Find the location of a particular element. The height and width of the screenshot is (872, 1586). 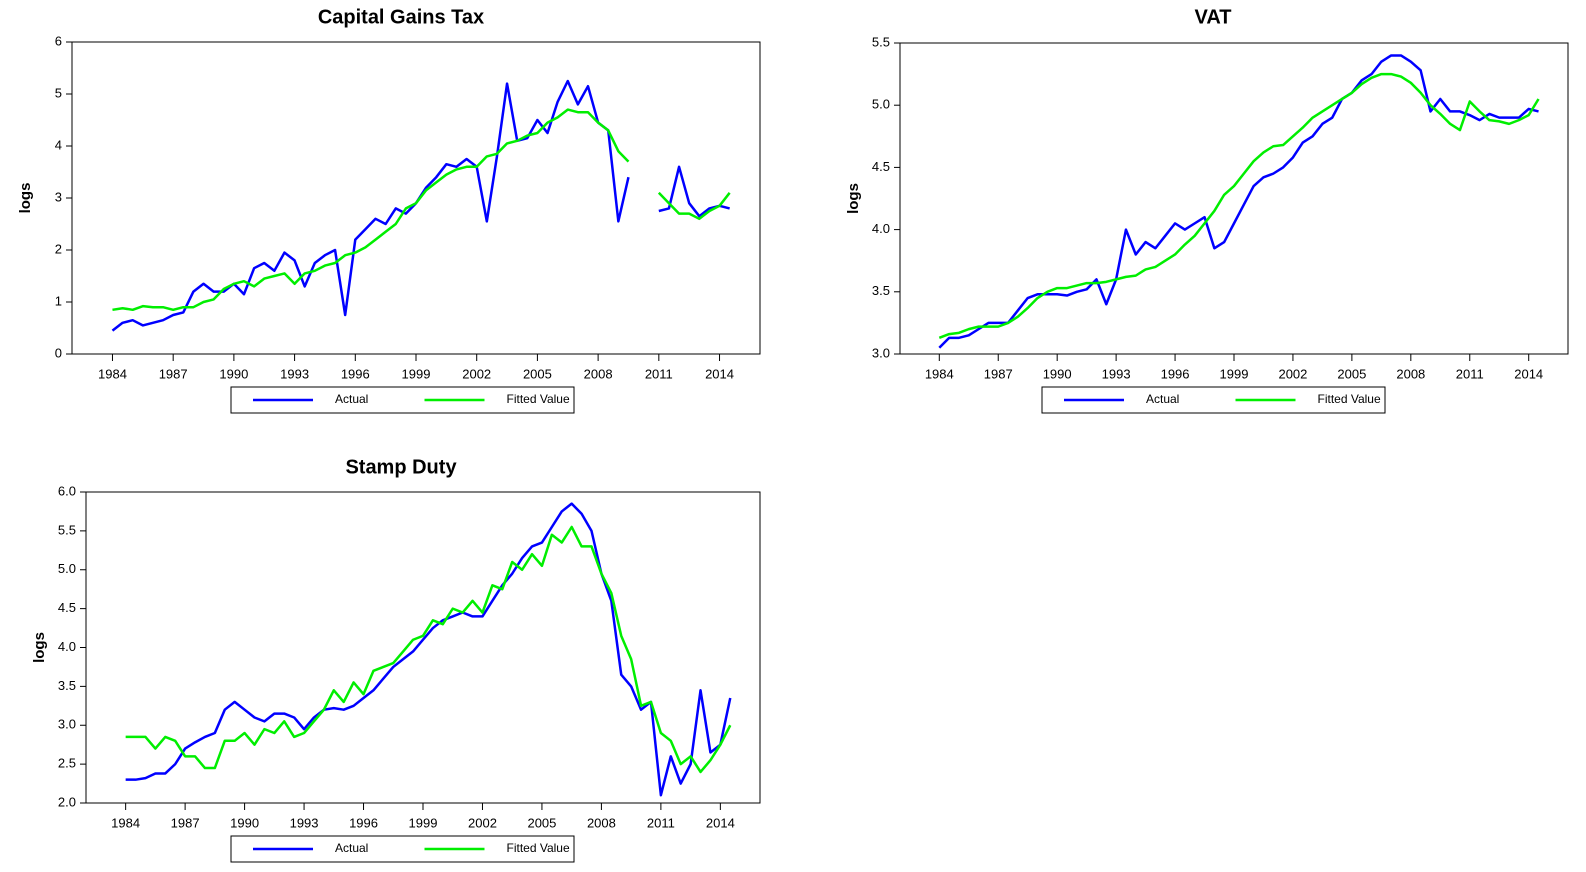

y-tick-label: 2.0 is located at coordinates (67, 801).